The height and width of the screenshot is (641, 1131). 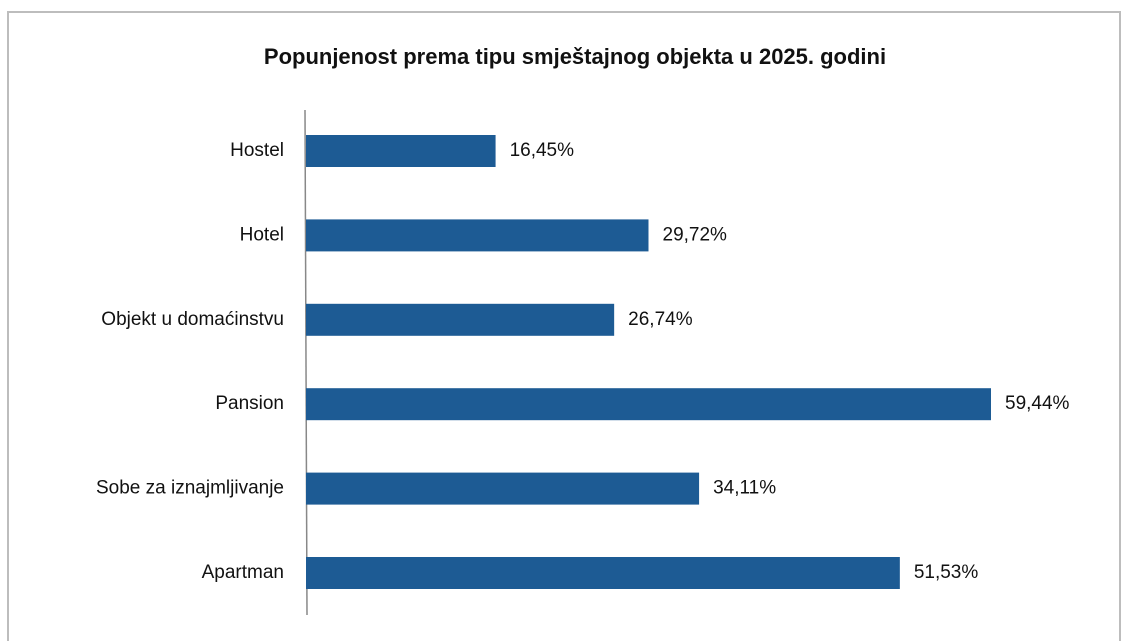 What do you see at coordinates (695, 234) in the screenshot?
I see `value-label: 29,72%` at bounding box center [695, 234].